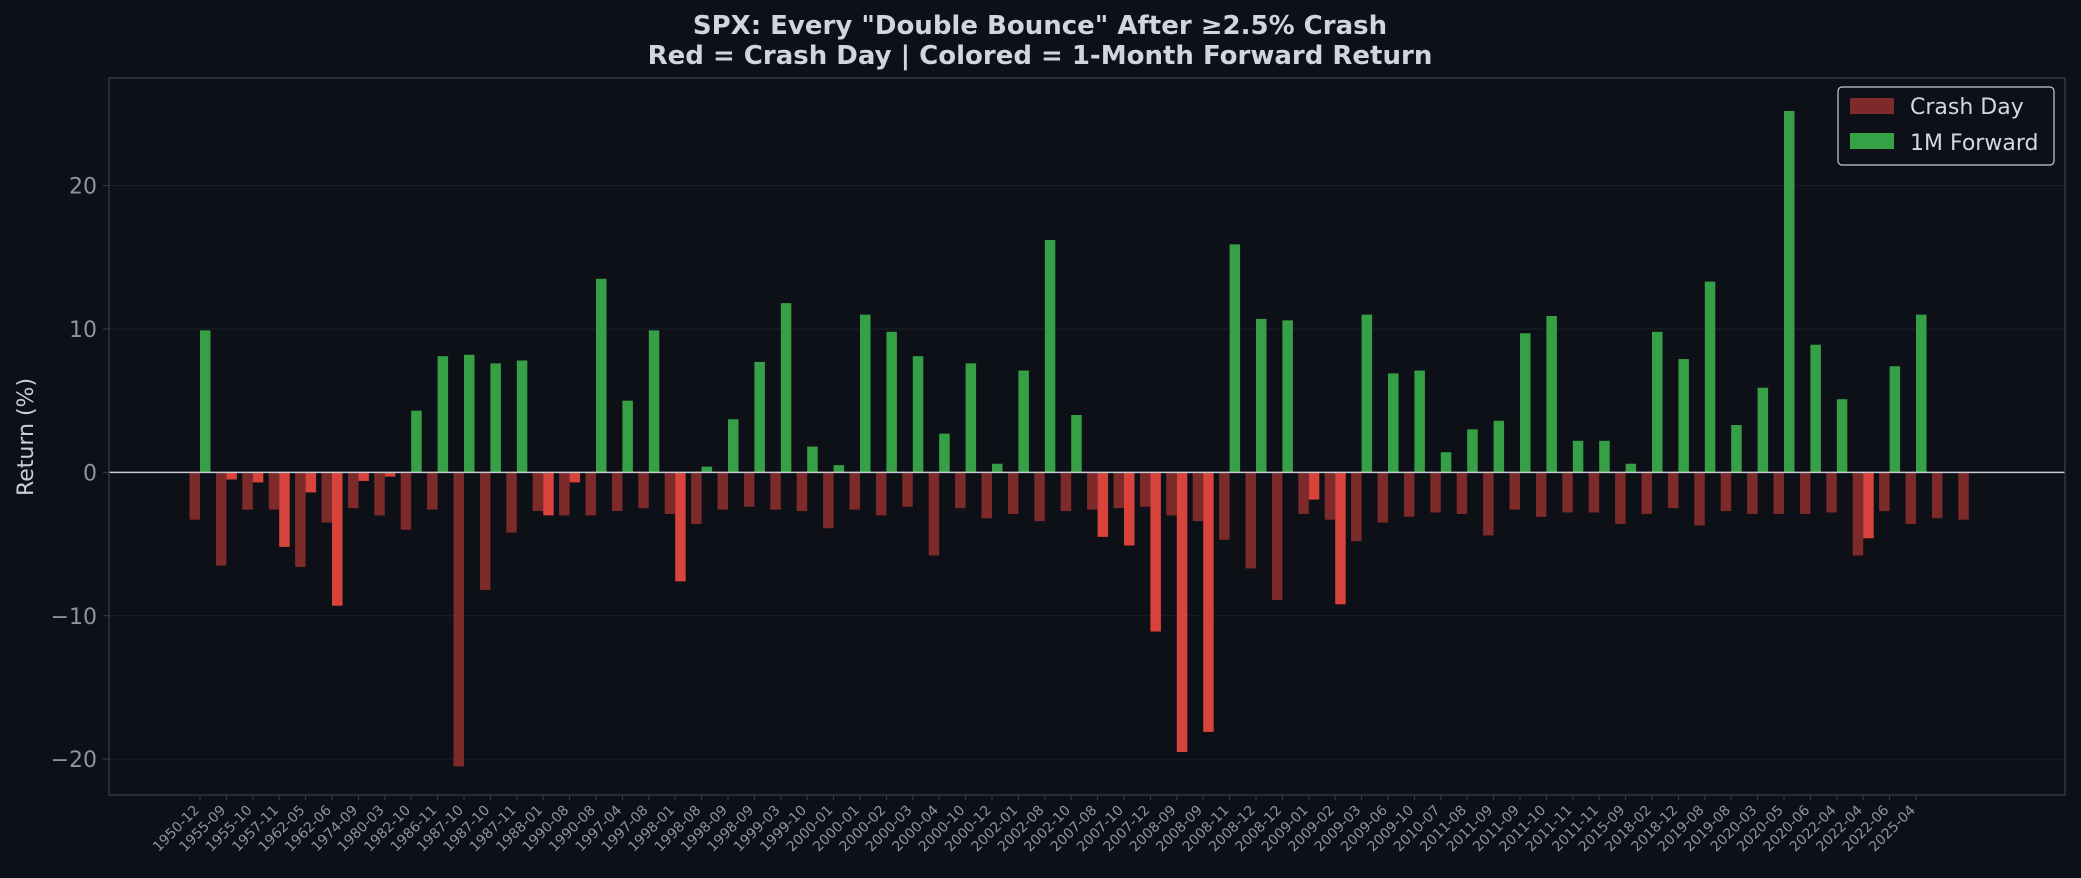 The image size is (2081, 878). What do you see at coordinates (83, 330) in the screenshot?
I see `y-tick-label: 10` at bounding box center [83, 330].